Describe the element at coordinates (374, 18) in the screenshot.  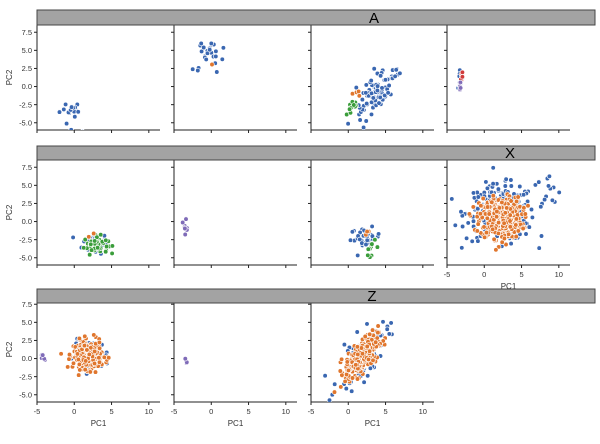
I see `strip-label: A` at that location.